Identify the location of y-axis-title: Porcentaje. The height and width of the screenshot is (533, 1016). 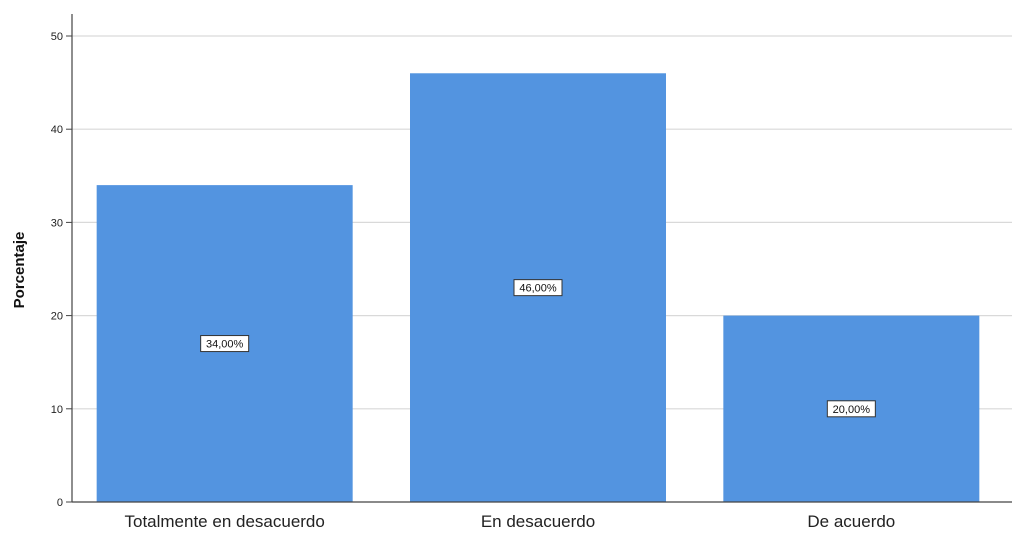
(19, 270).